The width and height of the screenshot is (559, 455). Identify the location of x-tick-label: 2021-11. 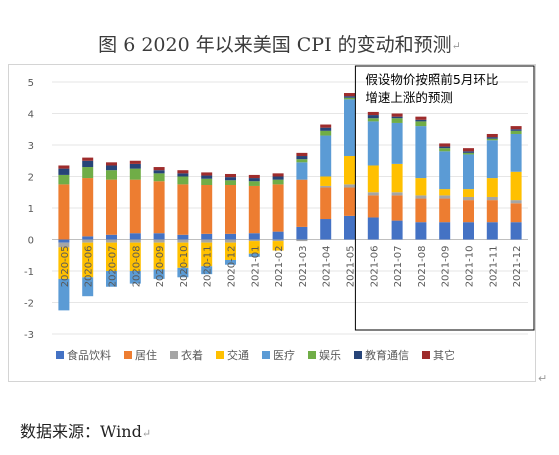
(493, 267).